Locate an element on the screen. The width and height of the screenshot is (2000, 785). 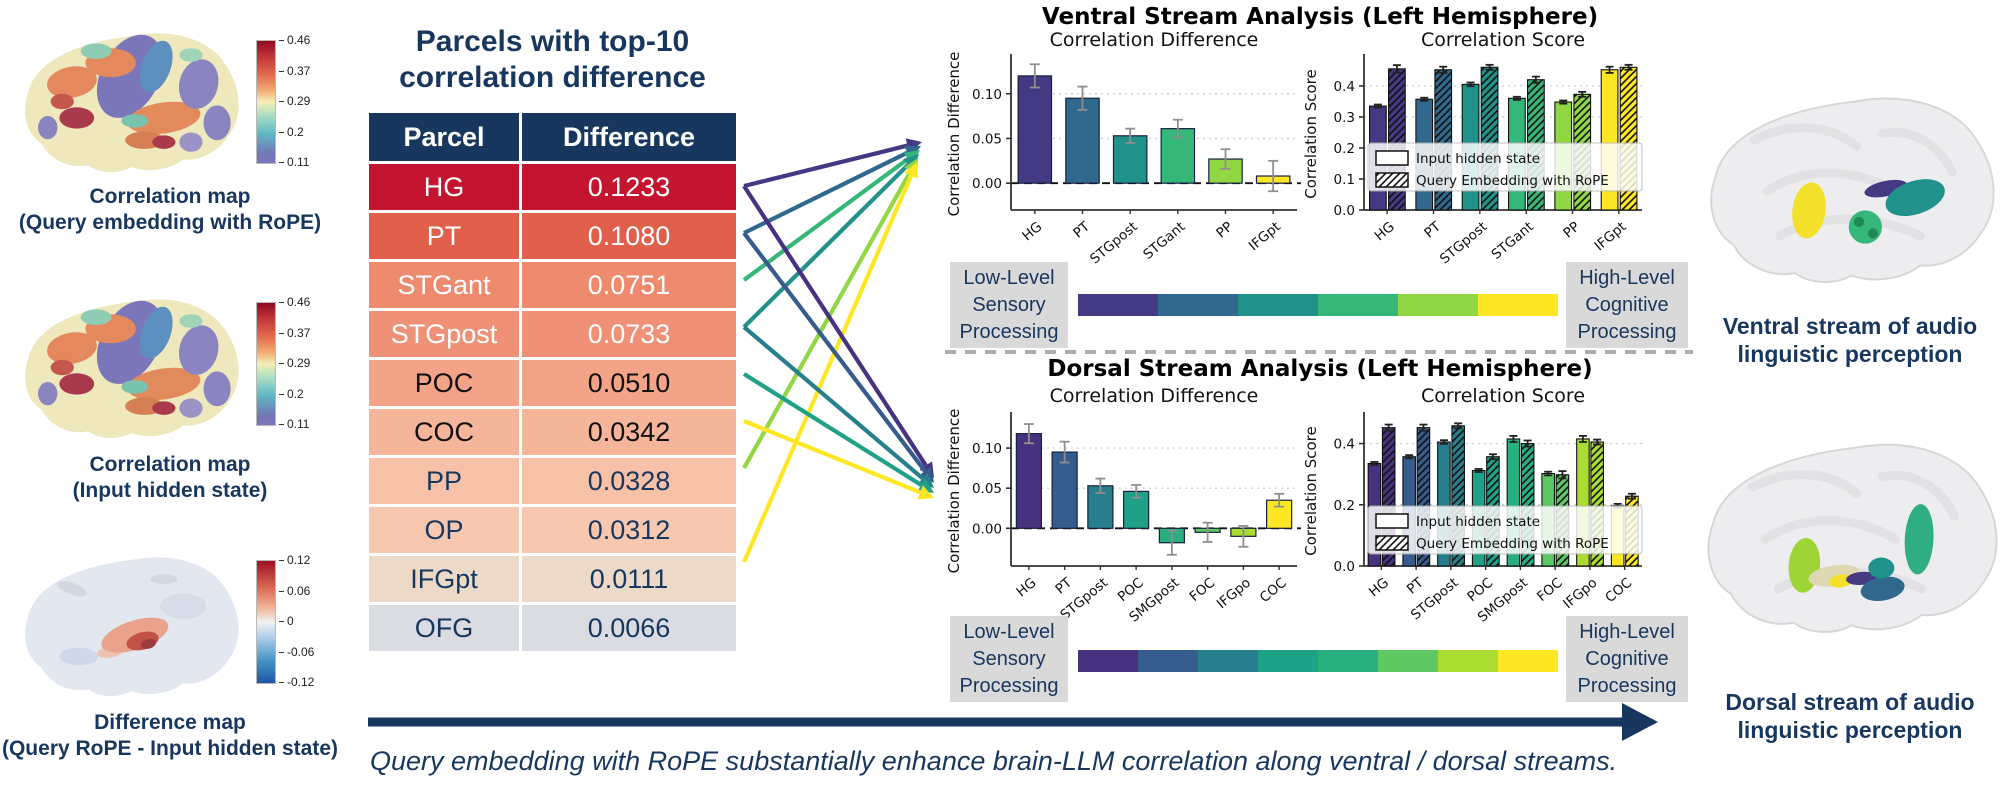
colorbar-difference: 0.12 0.06 0 -0.06 -0.12 is located at coordinates (291, 621).